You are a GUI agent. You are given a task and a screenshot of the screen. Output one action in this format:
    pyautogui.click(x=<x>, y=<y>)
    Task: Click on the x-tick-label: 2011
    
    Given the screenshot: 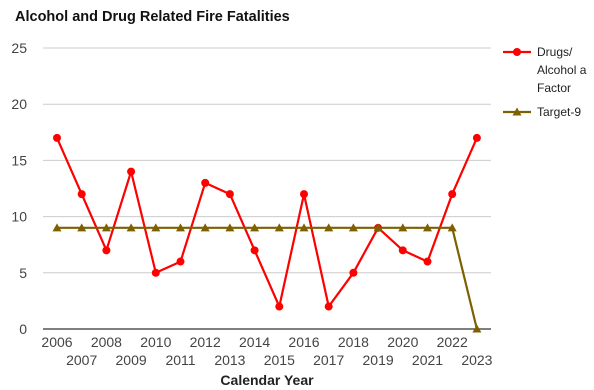 What is the action you would take?
    pyautogui.click(x=180, y=360)
    